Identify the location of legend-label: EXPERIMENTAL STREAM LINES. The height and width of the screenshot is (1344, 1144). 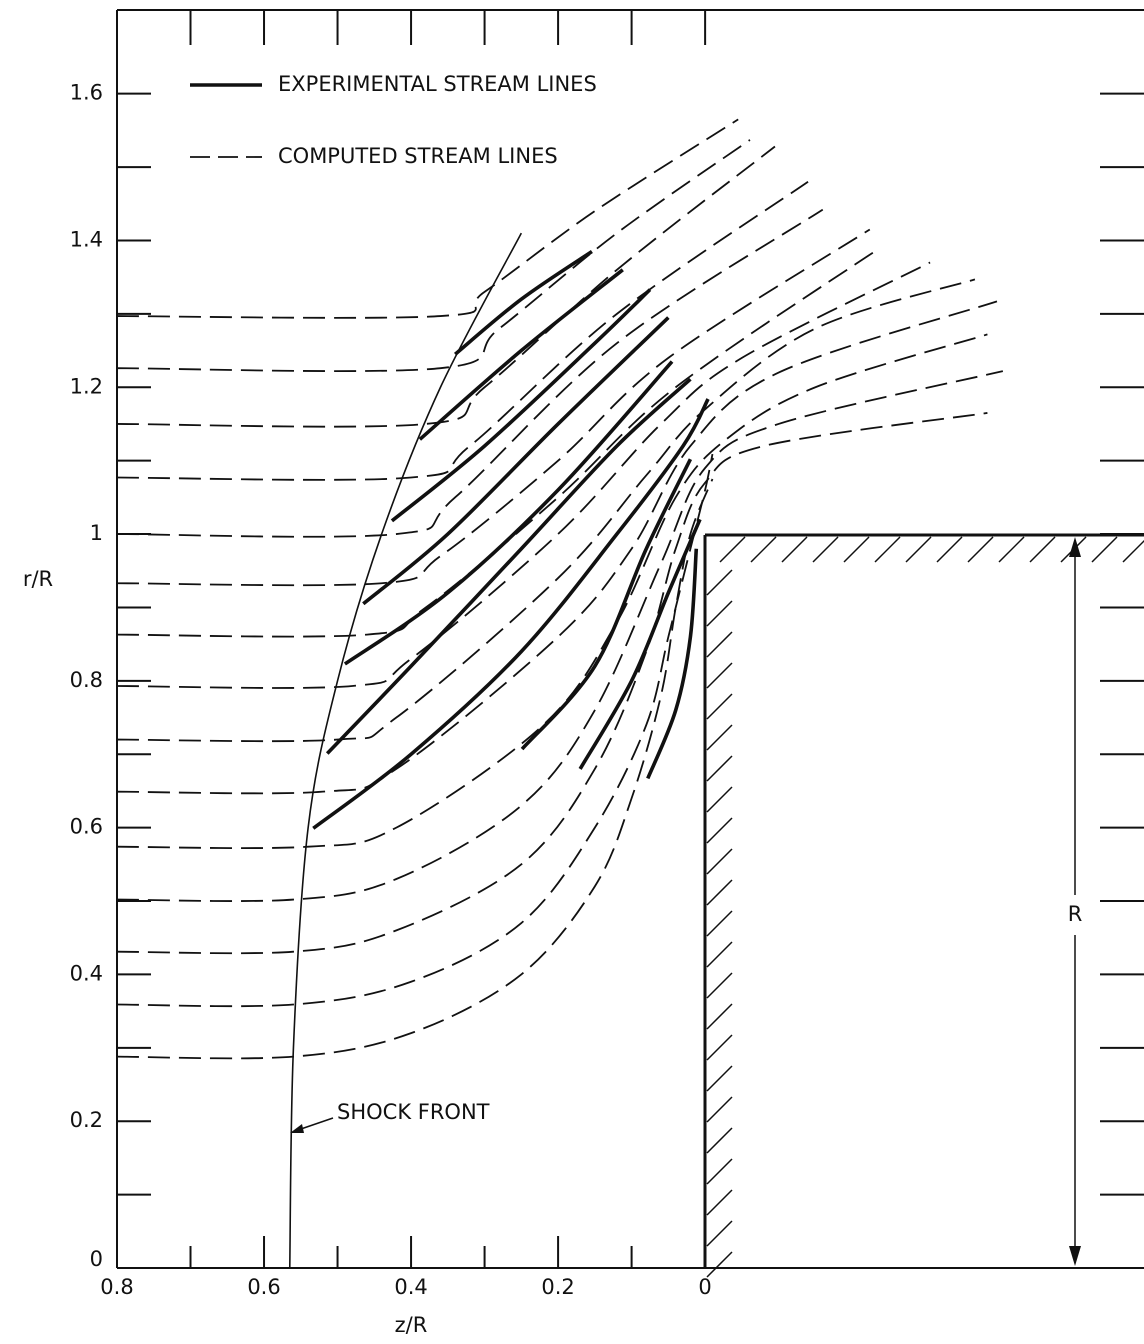
(437, 84).